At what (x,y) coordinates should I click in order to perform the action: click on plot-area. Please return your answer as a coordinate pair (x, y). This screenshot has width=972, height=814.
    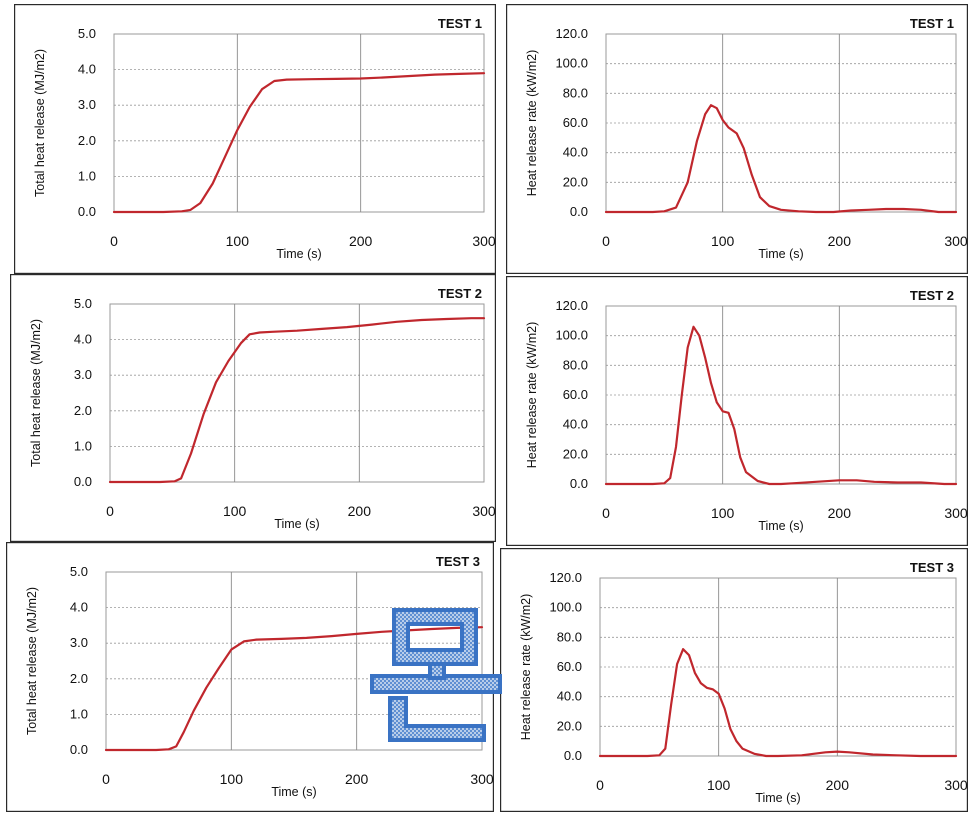
    Looking at the image, I should click on (297, 393).